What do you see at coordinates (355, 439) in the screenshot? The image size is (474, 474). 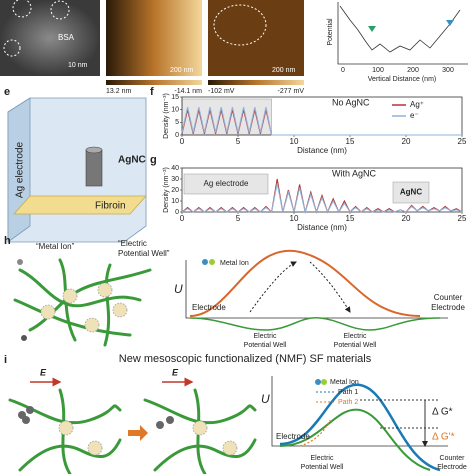 I see `path-2-curve` at bounding box center [355, 439].